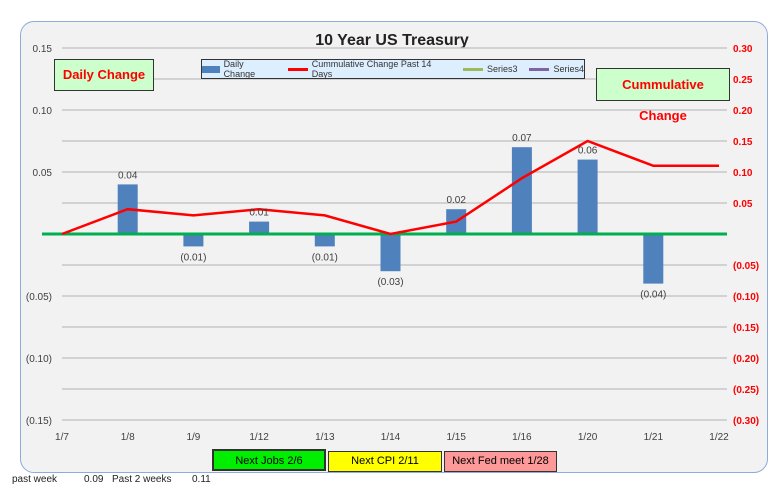  What do you see at coordinates (588, 151) in the screenshot?
I see `data-label: 0.06` at bounding box center [588, 151].